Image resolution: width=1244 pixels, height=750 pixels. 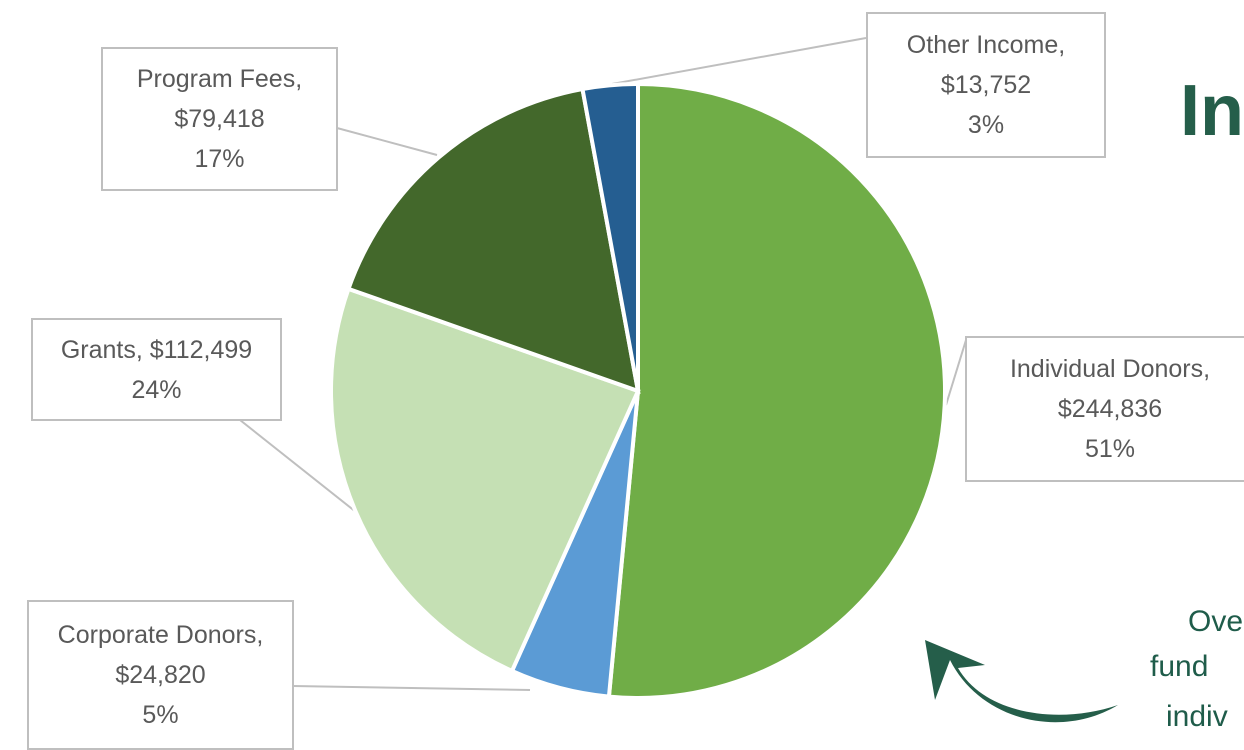 I want to click on data-label: Other Income, $13,752 3%, so click(x=986, y=85).